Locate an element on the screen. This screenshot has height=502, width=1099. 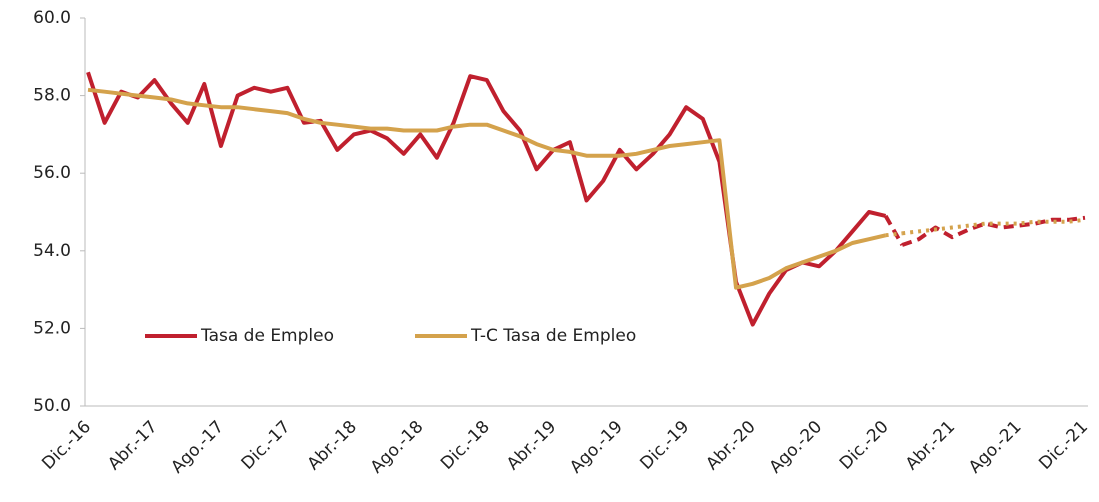
legend-label: Tasa de Empleo is located at coordinates (267, 336).